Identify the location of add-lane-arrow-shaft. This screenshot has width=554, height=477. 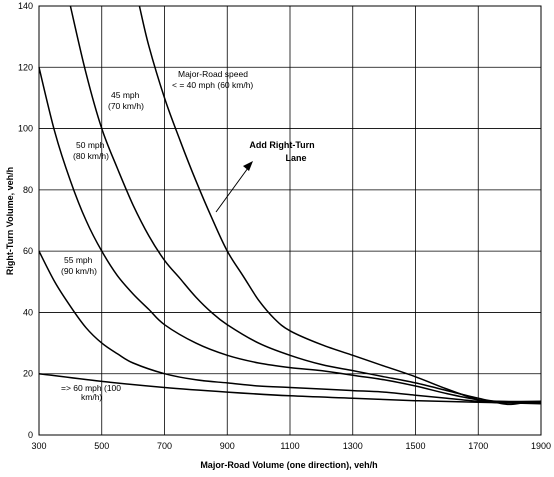
(232, 190).